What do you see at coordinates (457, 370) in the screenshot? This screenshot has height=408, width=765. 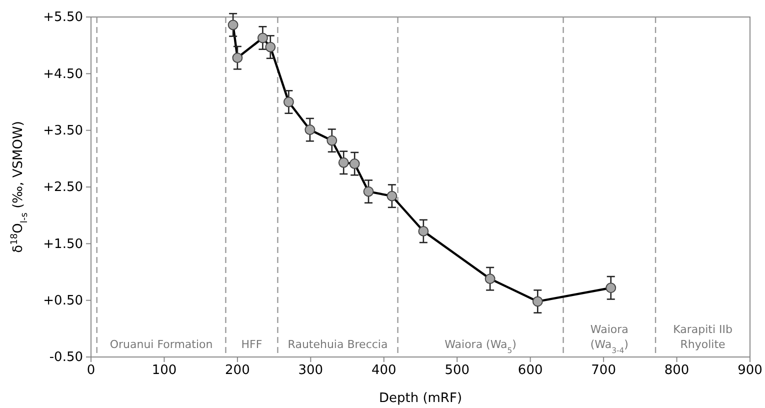 I see `x-tick-label: 500` at bounding box center [457, 370].